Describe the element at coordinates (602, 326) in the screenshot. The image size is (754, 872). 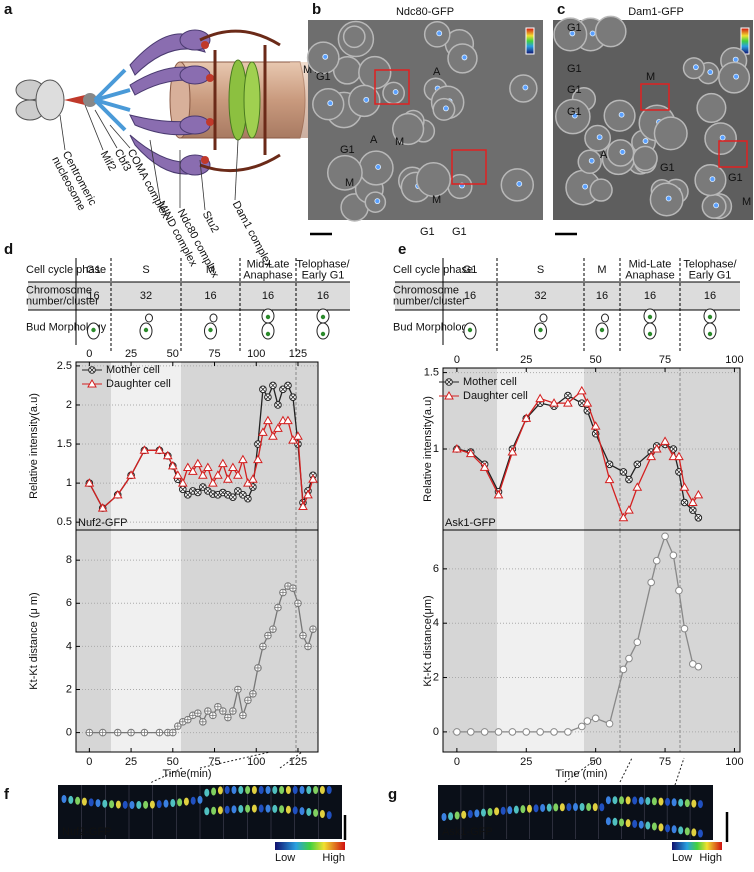
I see `bud-icon` at that location.